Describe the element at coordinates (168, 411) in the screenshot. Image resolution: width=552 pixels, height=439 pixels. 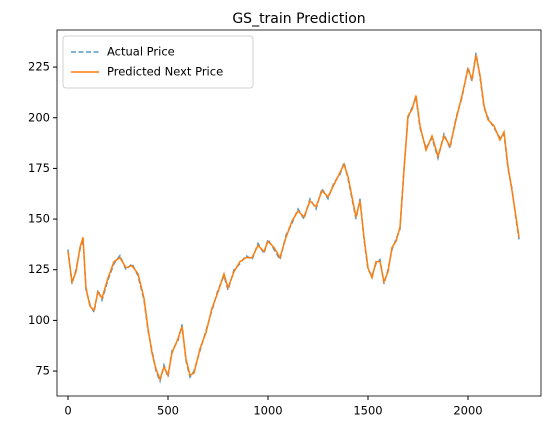
I see `x-tick-label: 500` at that location.